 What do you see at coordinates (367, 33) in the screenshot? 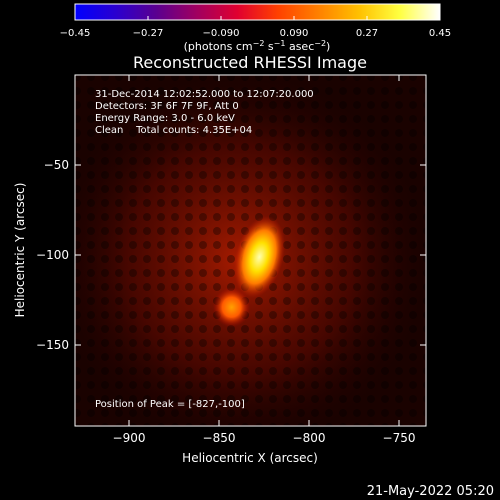
I see `colorbar-tick-label: 0.27` at bounding box center [367, 33].